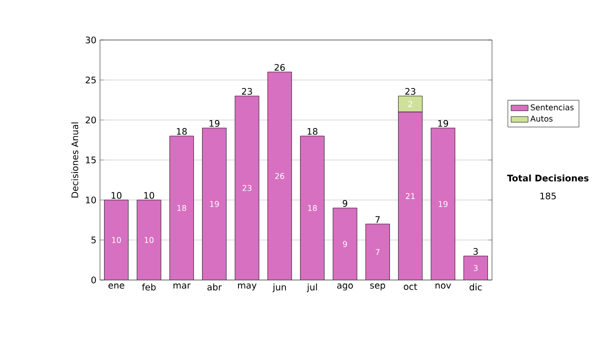 The width and height of the screenshot is (600, 340). Describe the element at coordinates (116, 286) in the screenshot. I see `x-tick-label: ene` at that location.